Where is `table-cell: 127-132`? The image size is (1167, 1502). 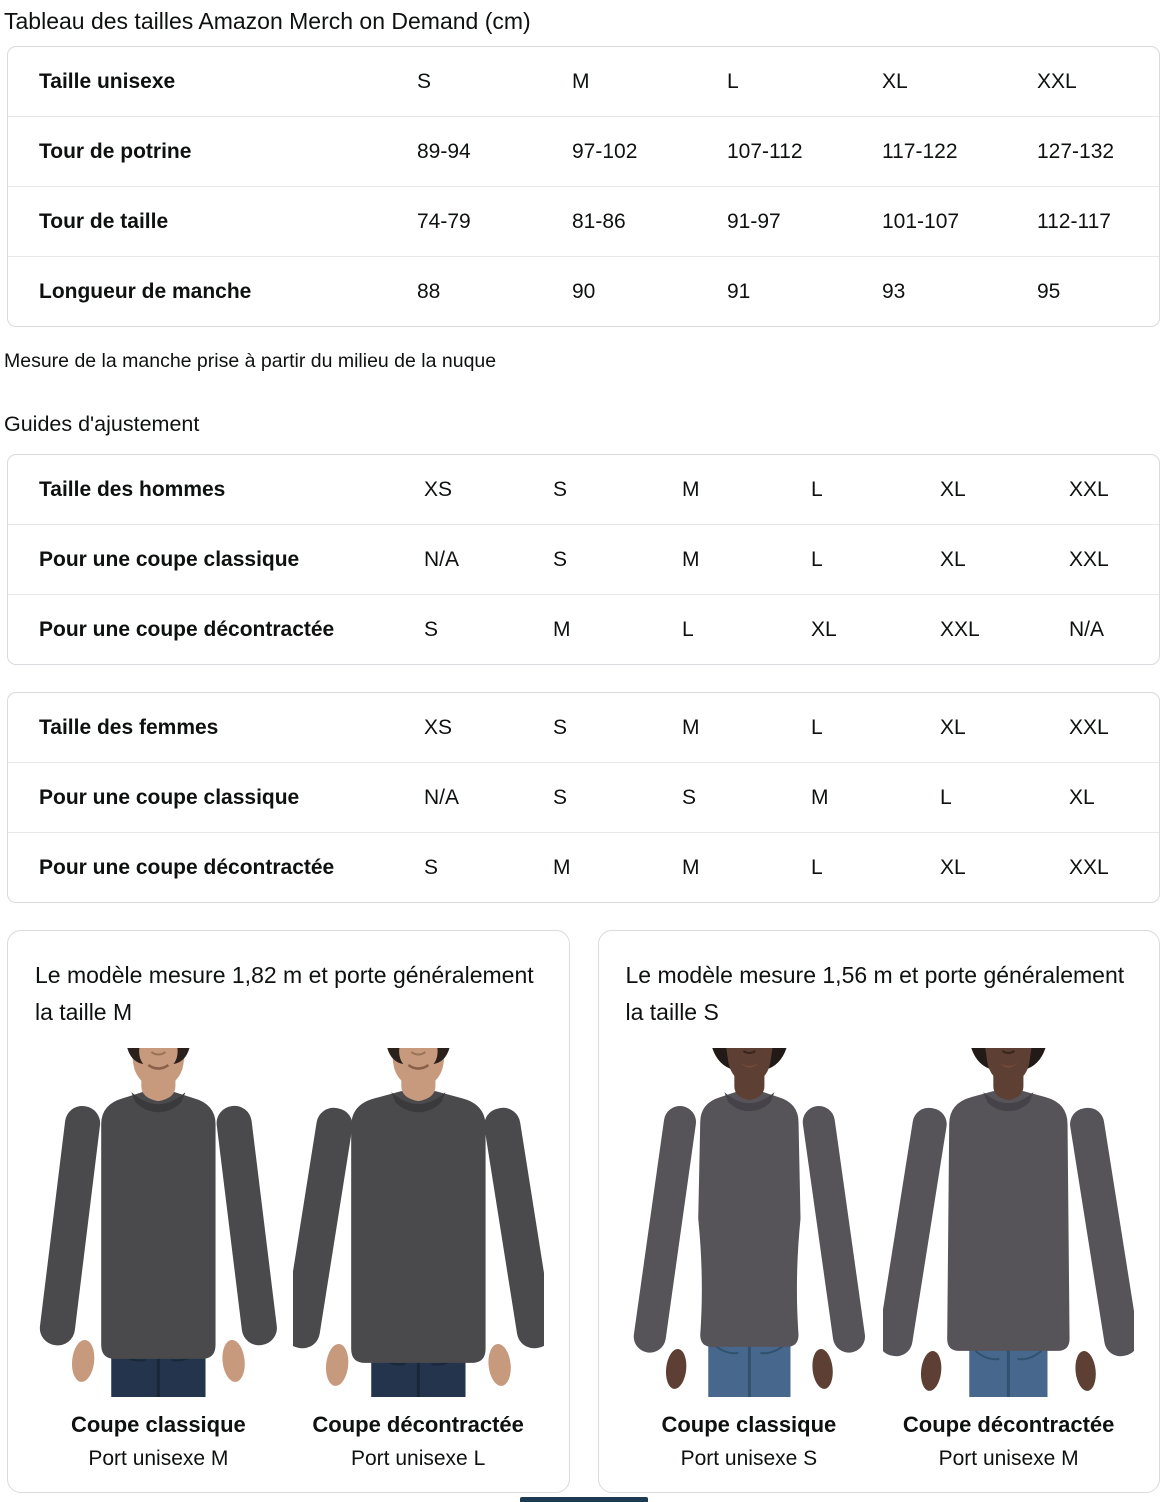 table-cell: 127-132 is located at coordinates (1076, 151).